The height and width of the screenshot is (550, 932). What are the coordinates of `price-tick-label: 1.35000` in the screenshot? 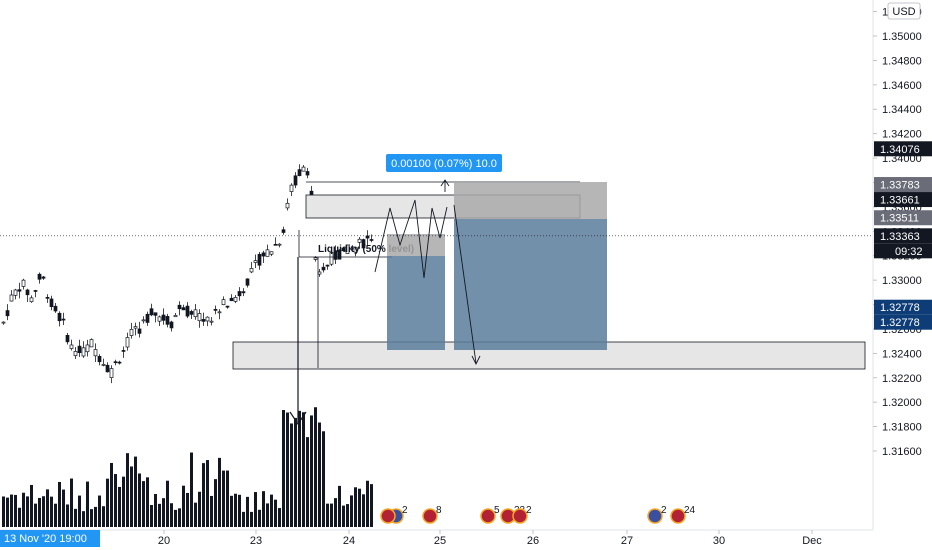 It's located at (902, 37).